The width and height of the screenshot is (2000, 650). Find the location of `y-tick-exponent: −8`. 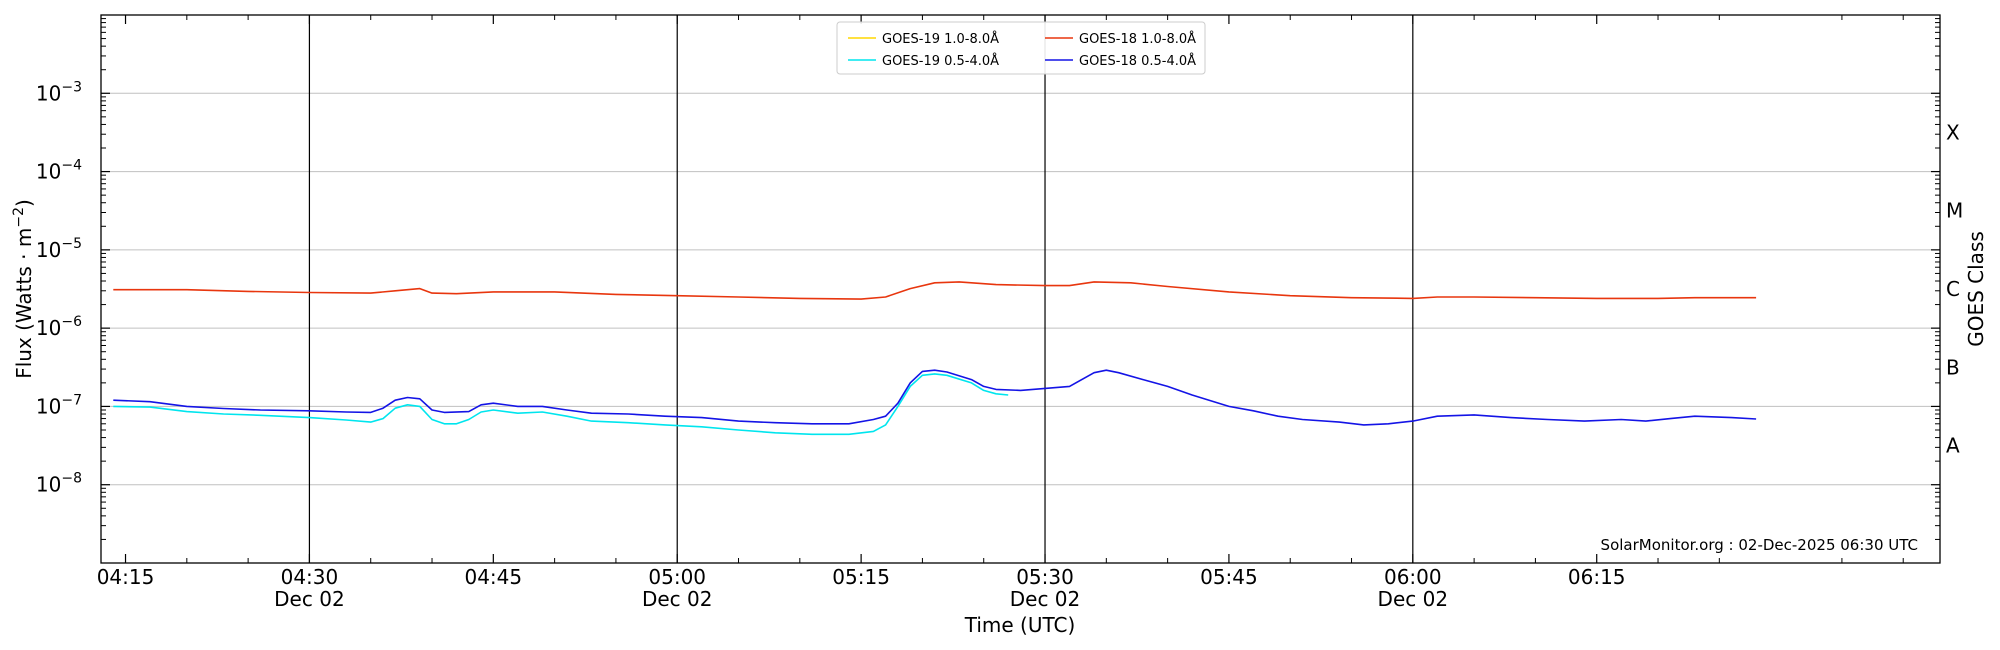

y-tick-exponent: −8 is located at coordinates (71, 479).